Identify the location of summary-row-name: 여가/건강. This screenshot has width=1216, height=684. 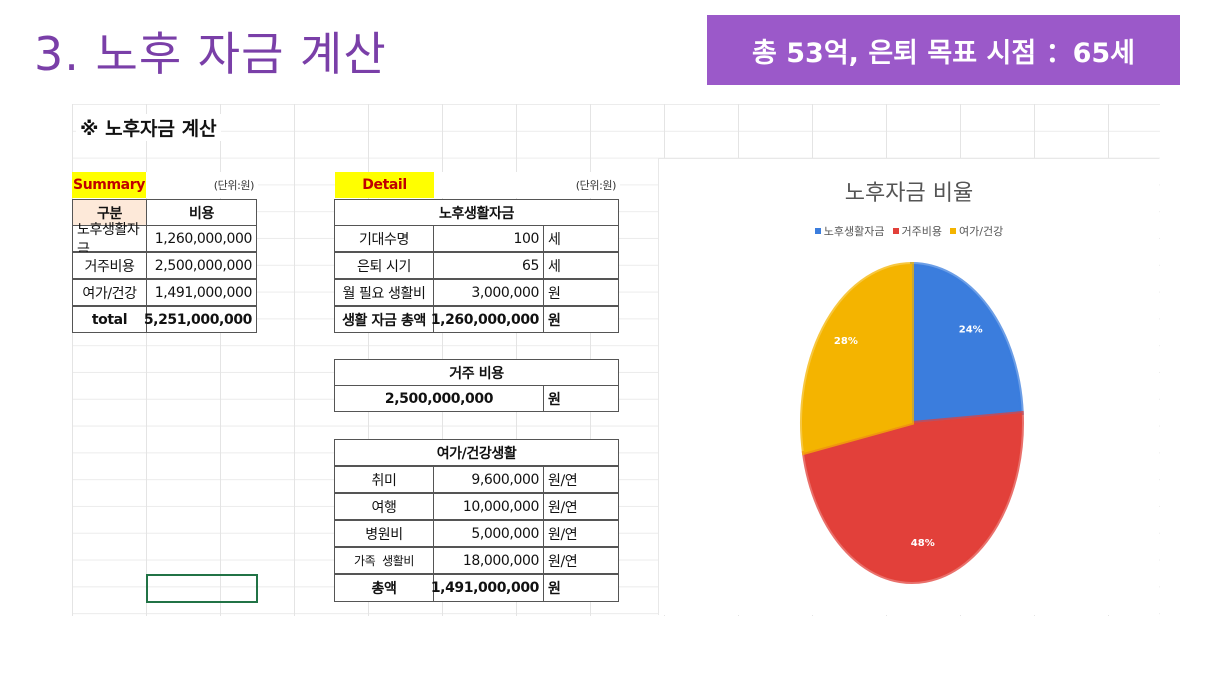
(109, 292).